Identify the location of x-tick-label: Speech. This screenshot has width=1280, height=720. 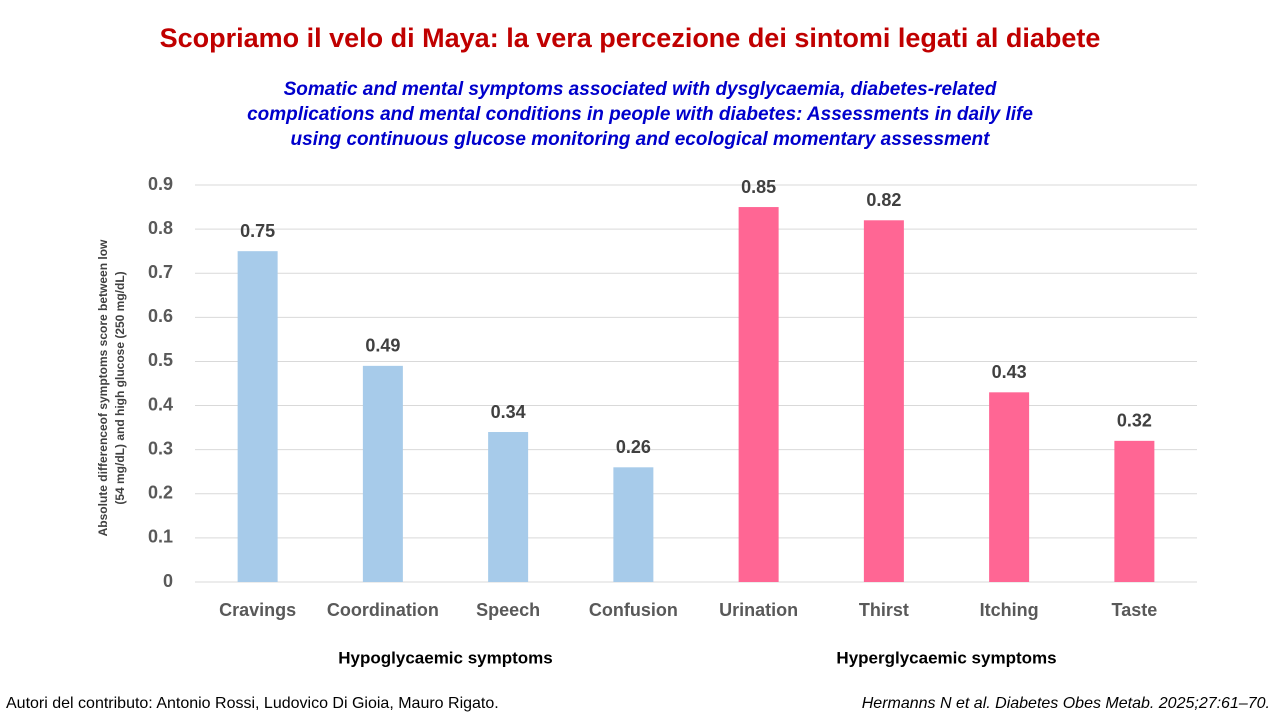
(508, 610).